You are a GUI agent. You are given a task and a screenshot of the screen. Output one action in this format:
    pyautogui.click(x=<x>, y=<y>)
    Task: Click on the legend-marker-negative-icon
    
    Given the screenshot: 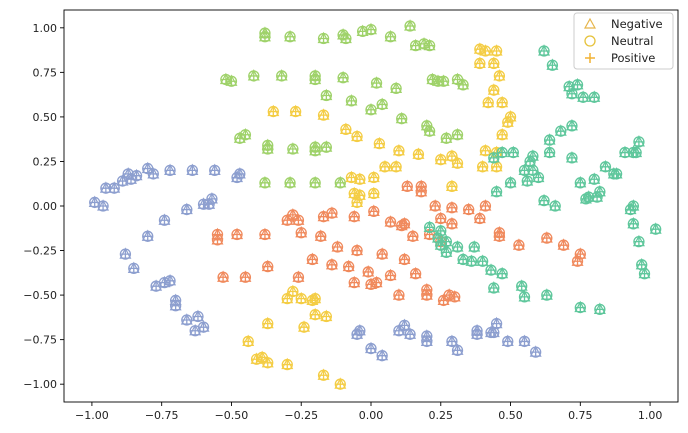 What is the action you would take?
    pyautogui.click(x=590, y=23)
    